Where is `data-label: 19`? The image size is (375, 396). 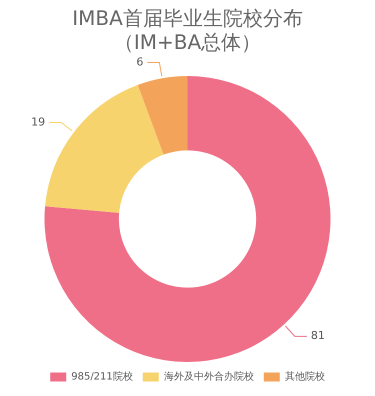 data-label: 19 is located at coordinates (38, 121).